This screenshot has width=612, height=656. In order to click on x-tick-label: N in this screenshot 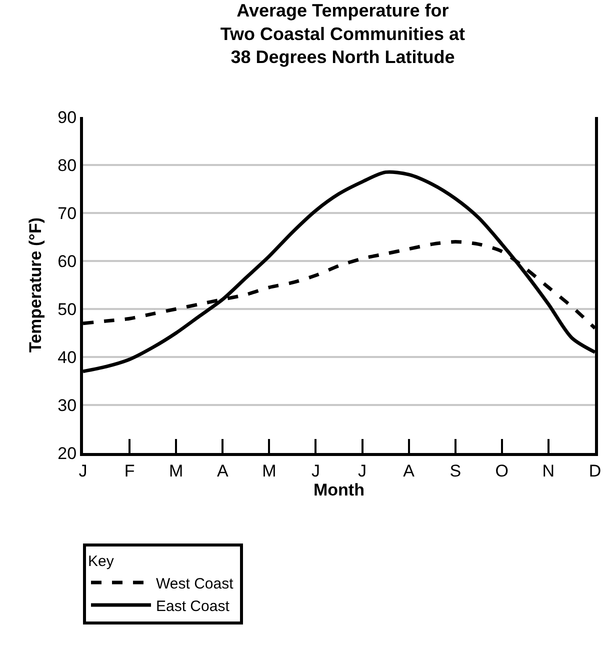, I will do `click(548, 470)`.